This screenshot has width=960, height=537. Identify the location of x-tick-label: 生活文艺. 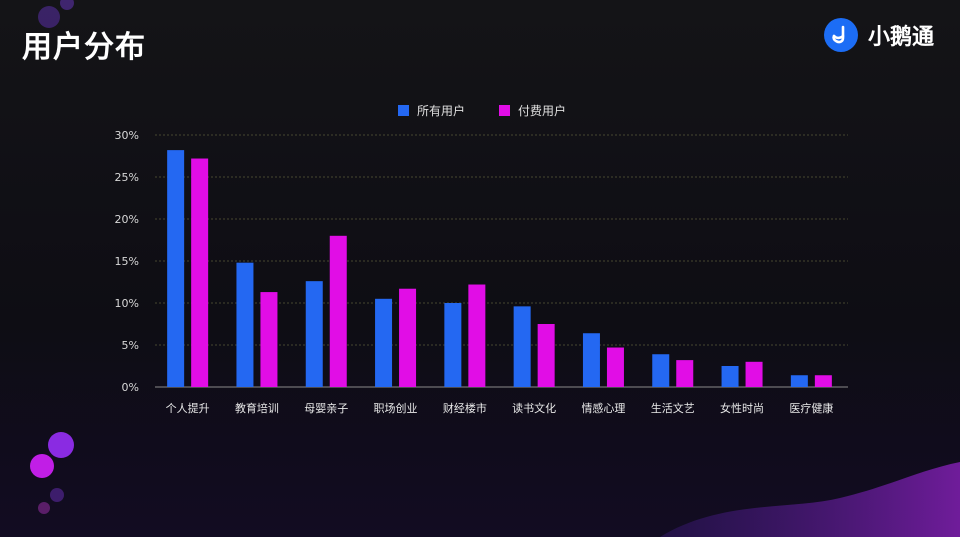
(673, 408).